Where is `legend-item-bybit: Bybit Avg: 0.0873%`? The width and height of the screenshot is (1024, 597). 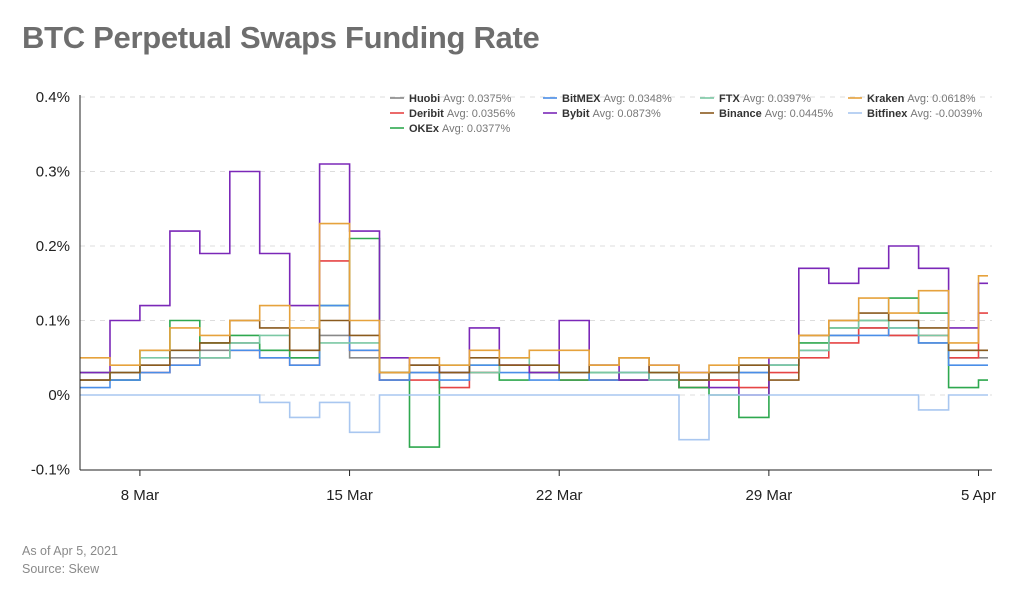 legend-item-bybit: Bybit Avg: 0.0873% is located at coordinates (602, 114).